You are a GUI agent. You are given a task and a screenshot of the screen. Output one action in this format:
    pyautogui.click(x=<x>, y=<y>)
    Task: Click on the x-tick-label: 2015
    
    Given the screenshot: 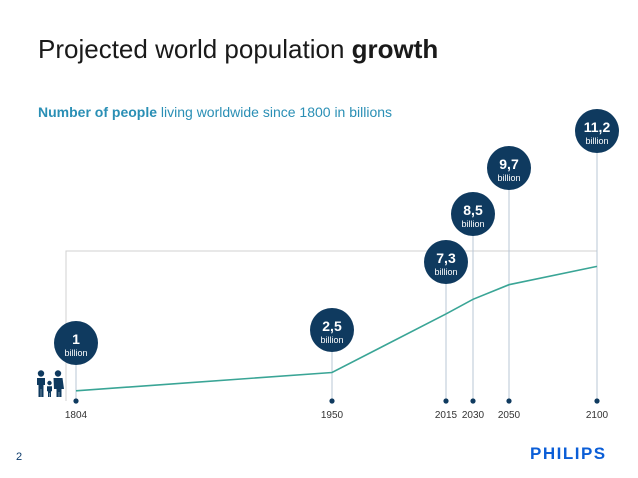 What is the action you would take?
    pyautogui.click(x=446, y=415)
    